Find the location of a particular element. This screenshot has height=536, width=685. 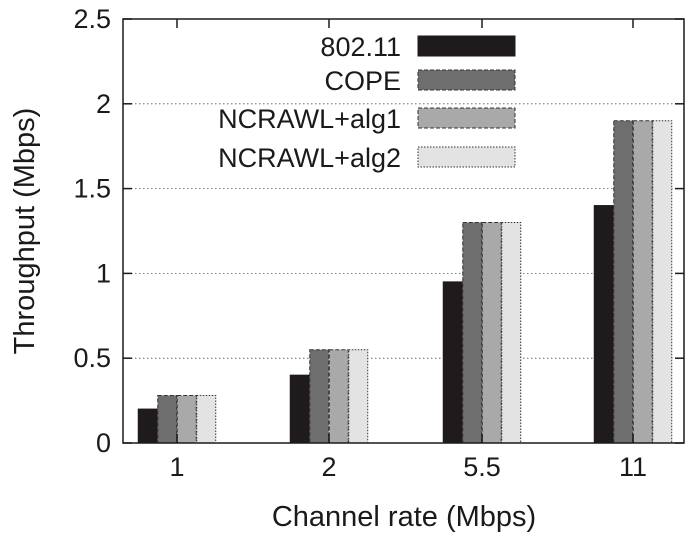

bar-ncrawl-alg1-5.5 is located at coordinates (491, 333).